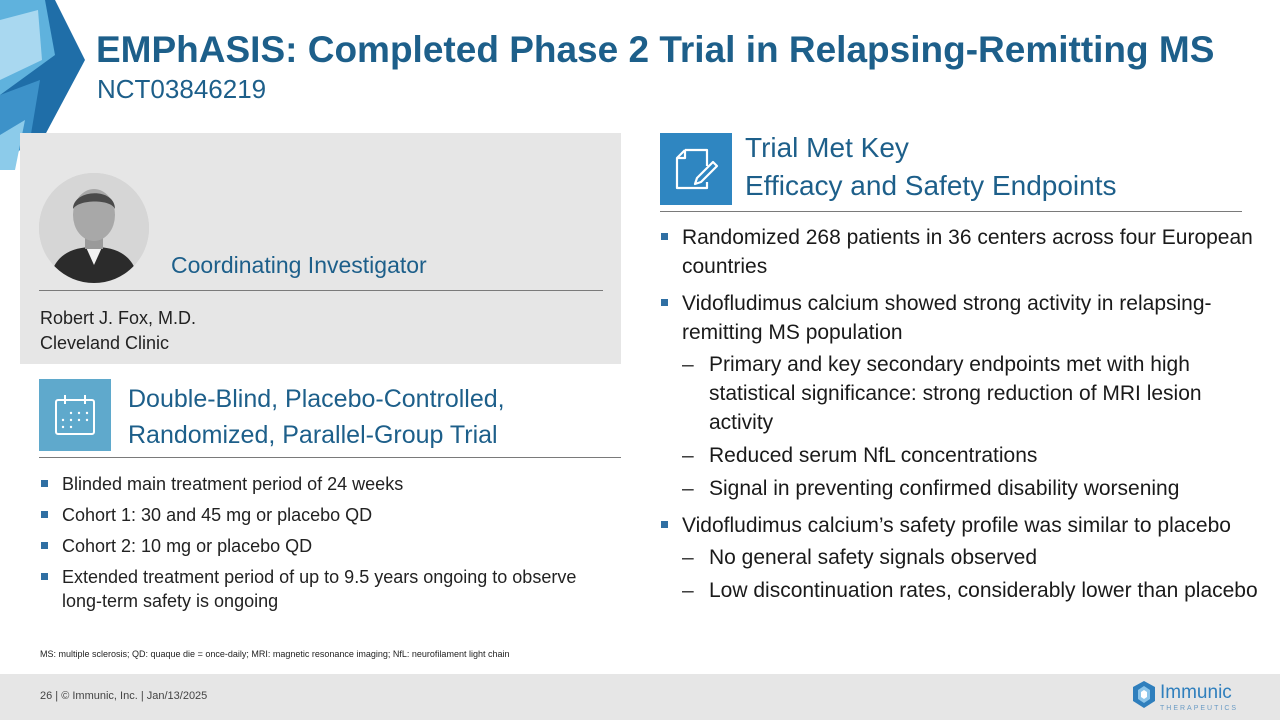 This screenshot has height=720, width=1280. I want to click on list-item: Cohort 2: 10 mg or placebo QD, so click(320, 546).